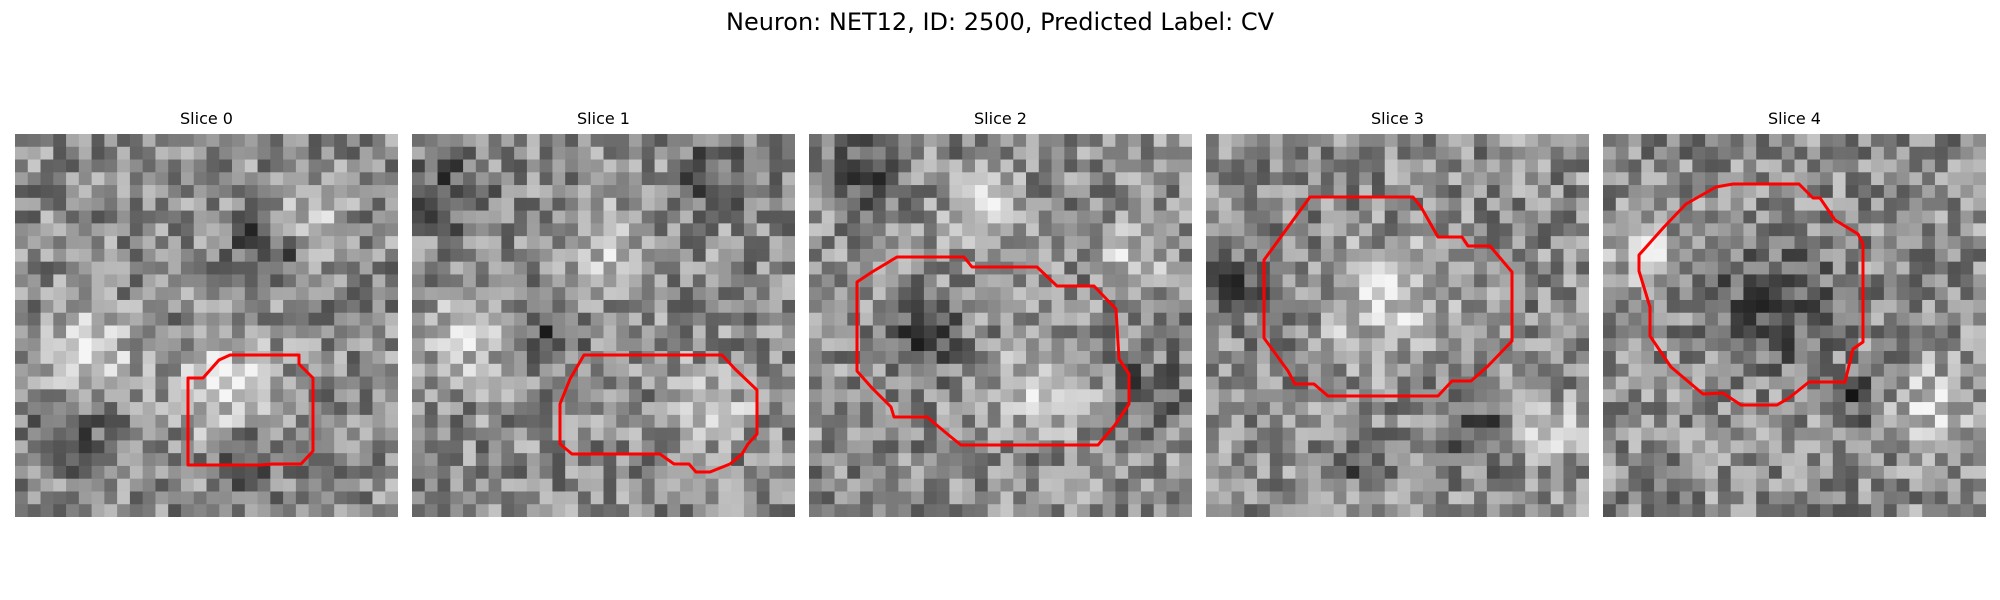 The image size is (2000, 600). What do you see at coordinates (1000, 118) in the screenshot?
I see `slice-title-2: Slice 2` at bounding box center [1000, 118].